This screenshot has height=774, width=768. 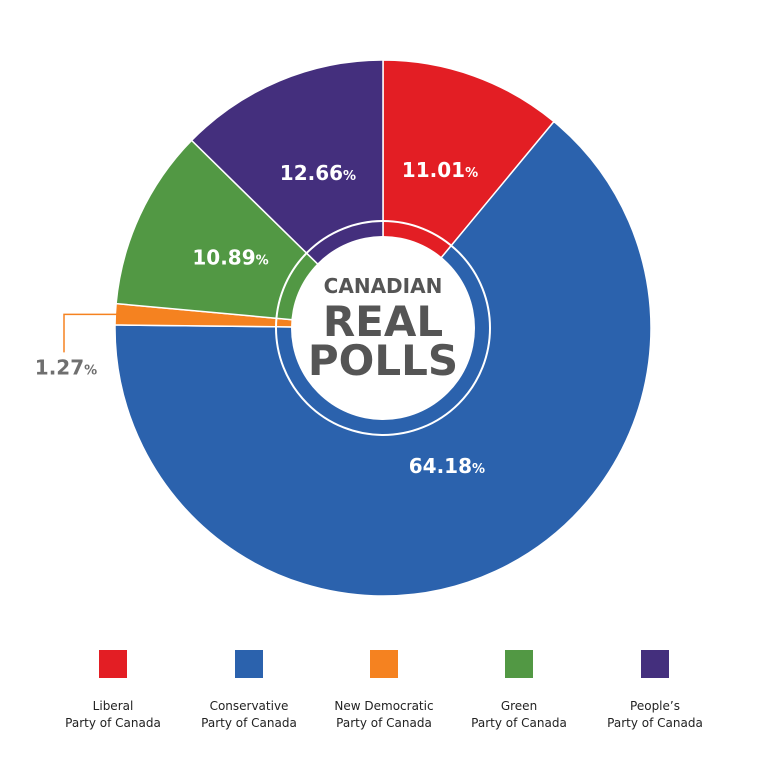 What do you see at coordinates (249, 706) in the screenshot?
I see `legend-label-line1-1: Conservative` at bounding box center [249, 706].